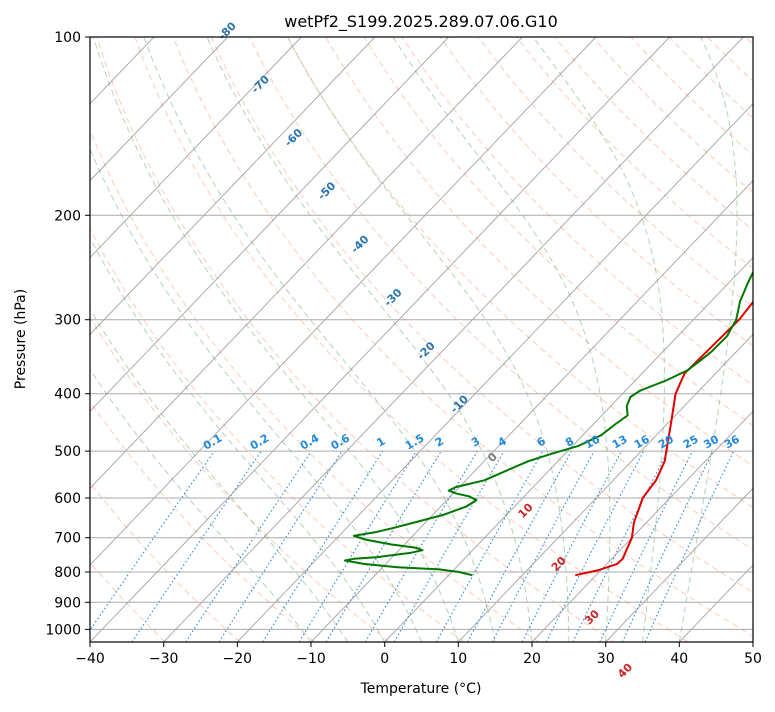  What do you see at coordinates (67, 395) in the screenshot?
I see `y-tick-label: 400` at bounding box center [67, 395].